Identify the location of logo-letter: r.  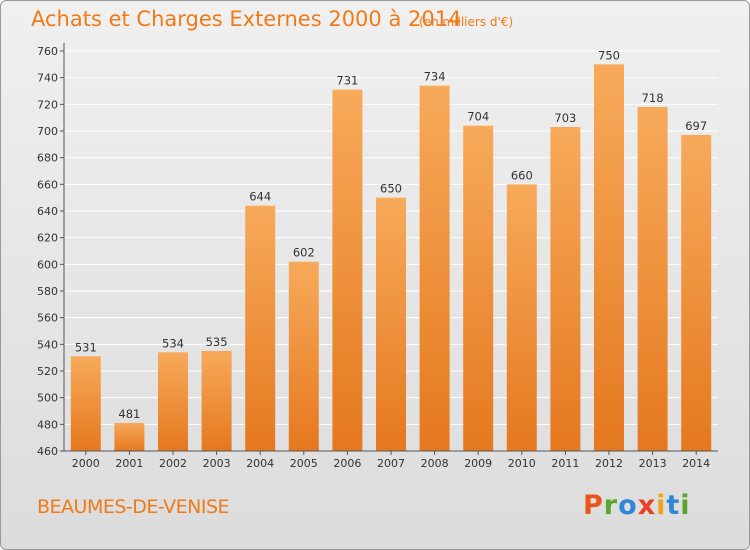
(611, 505).